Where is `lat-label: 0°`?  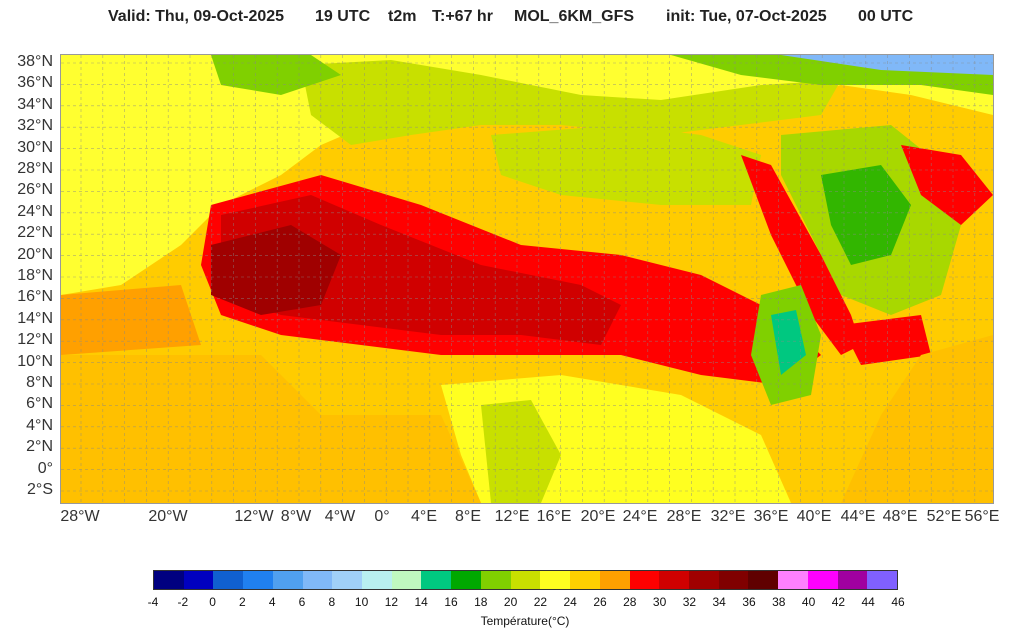
lat-label: 0° is located at coordinates (45, 468).